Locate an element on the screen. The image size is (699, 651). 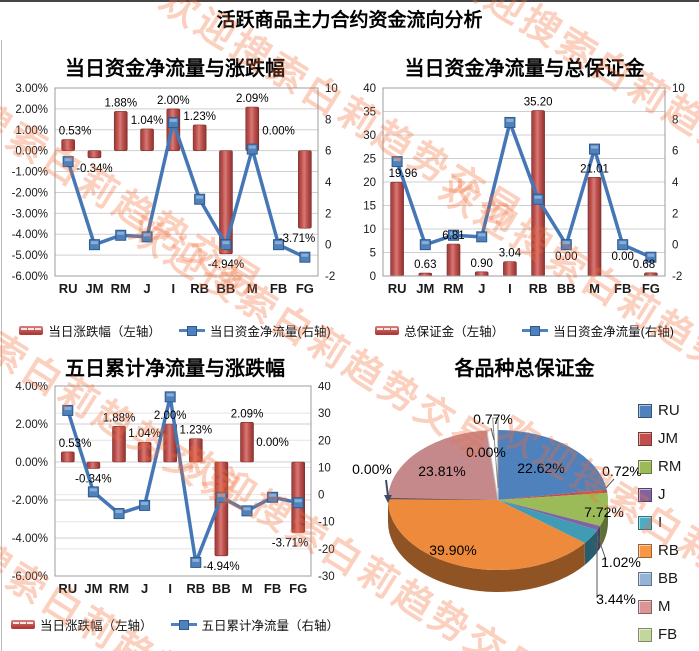
svg-text: 5 is located at coordinates (373, 254).